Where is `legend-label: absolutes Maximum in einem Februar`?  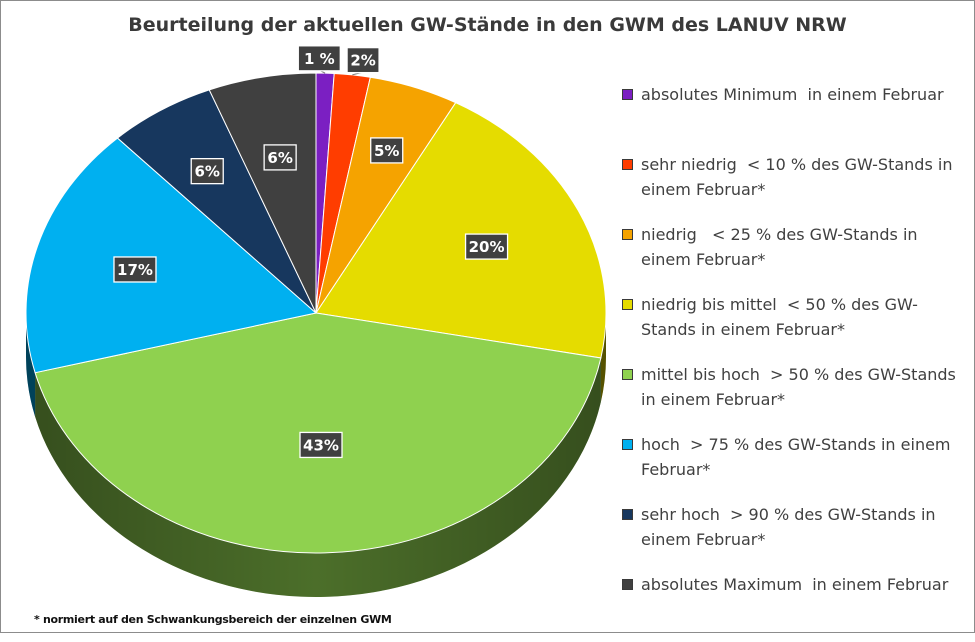 legend-label: absolutes Maximum in einem Februar is located at coordinates (795, 584).